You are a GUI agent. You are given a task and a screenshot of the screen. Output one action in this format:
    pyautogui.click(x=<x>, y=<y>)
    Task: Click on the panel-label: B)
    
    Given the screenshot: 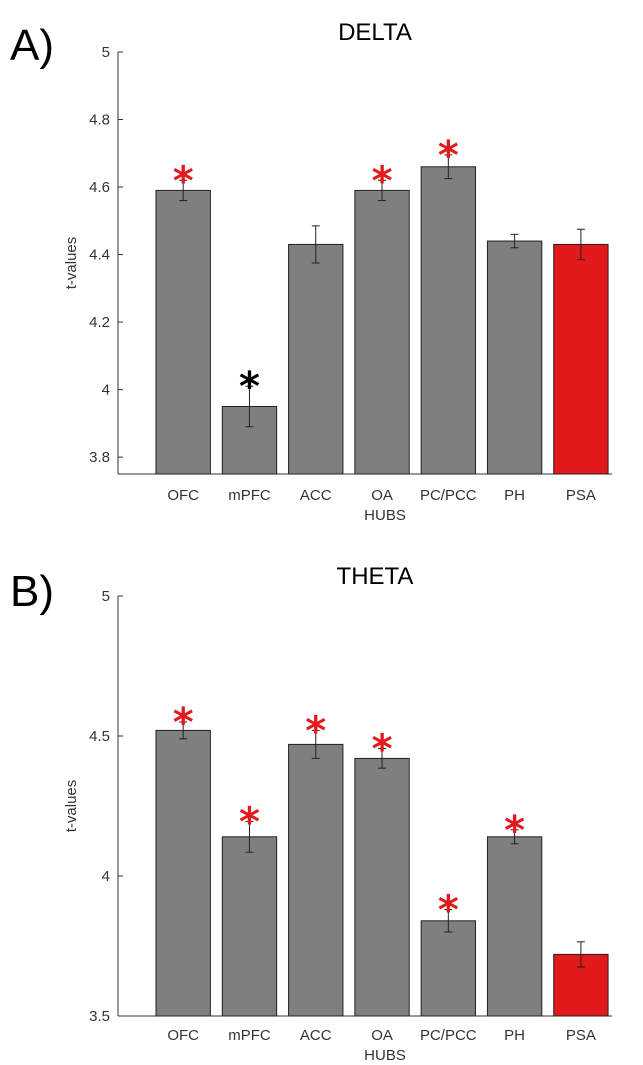 What is the action you would take?
    pyautogui.click(x=32, y=591)
    